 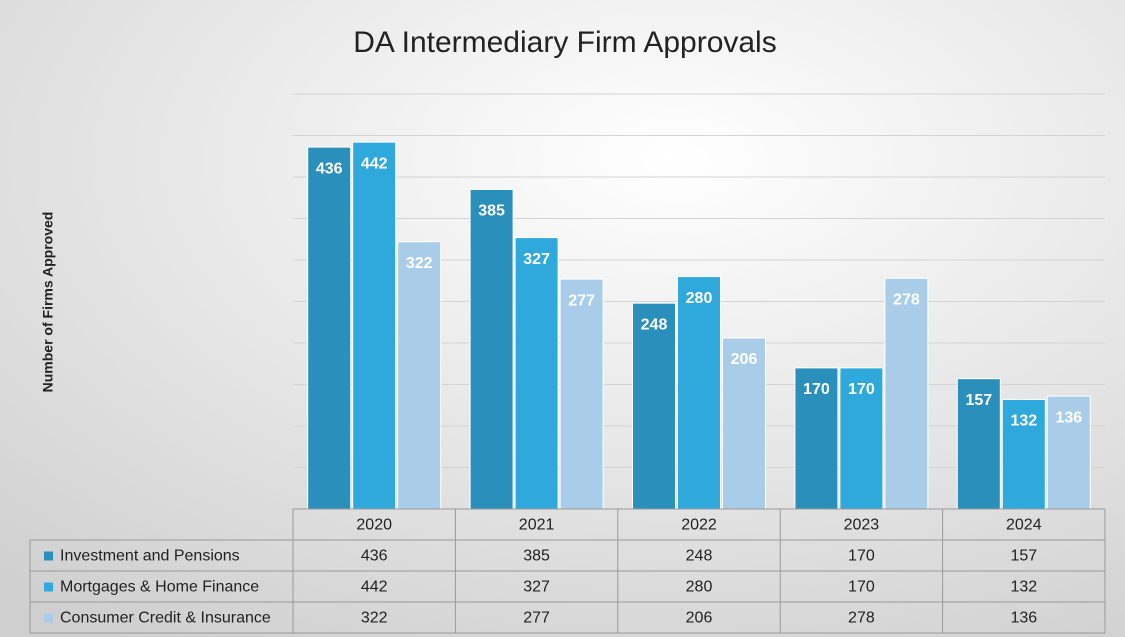 What do you see at coordinates (699, 525) in the screenshot?
I see `x-tick-label: 2022` at bounding box center [699, 525].